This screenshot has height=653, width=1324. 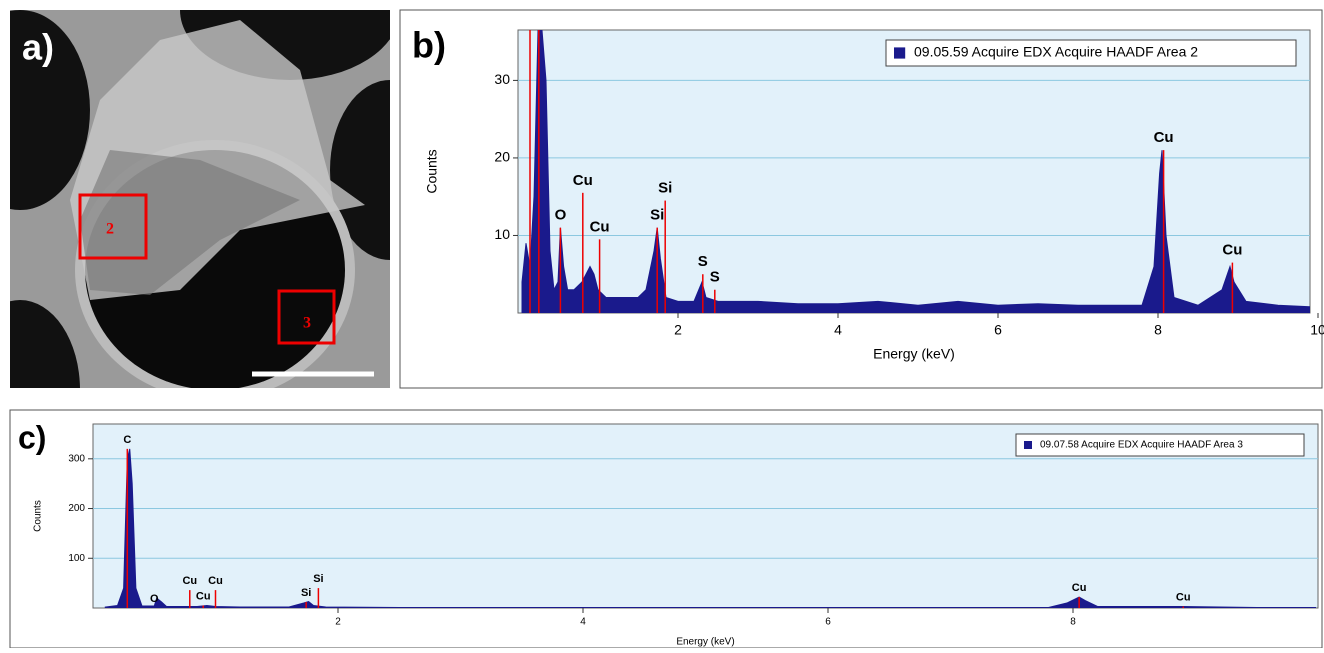 I want to click on panel-label: c), so click(x=32, y=437).